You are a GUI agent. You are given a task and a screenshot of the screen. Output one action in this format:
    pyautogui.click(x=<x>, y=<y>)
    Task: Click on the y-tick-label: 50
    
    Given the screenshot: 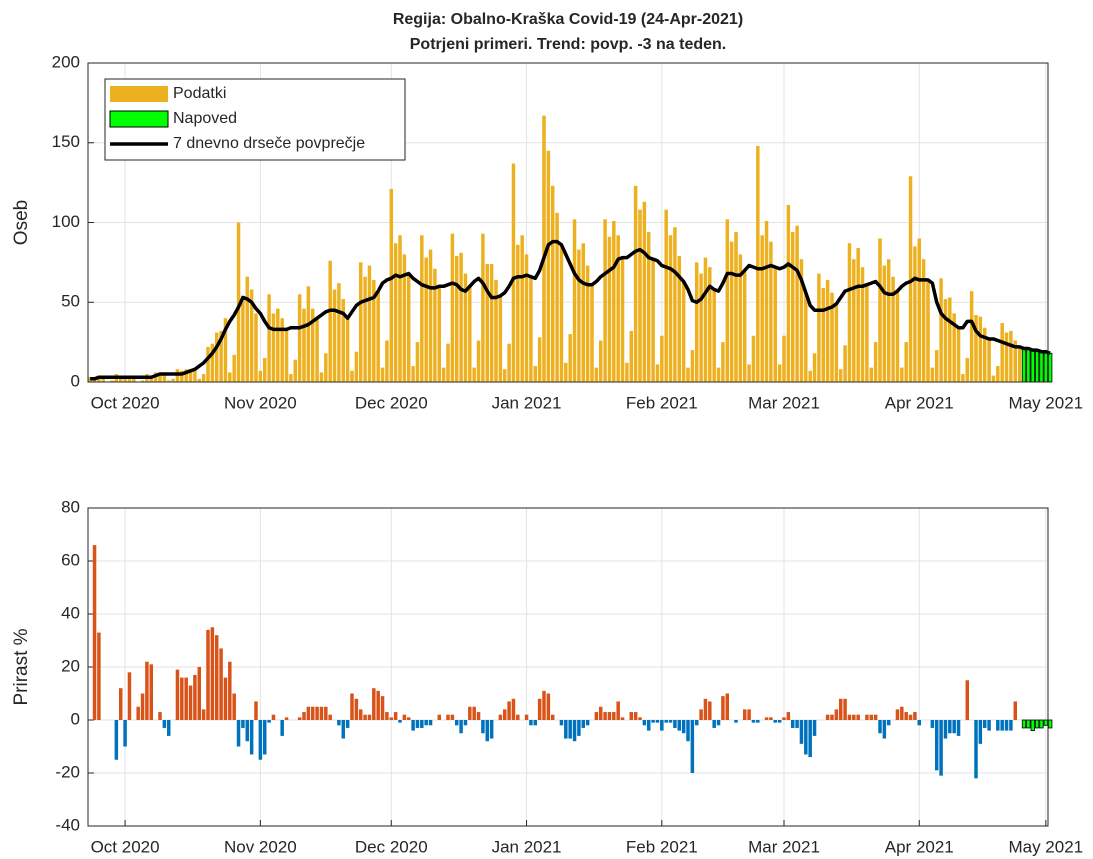 What is the action you would take?
    pyautogui.click(x=70, y=301)
    